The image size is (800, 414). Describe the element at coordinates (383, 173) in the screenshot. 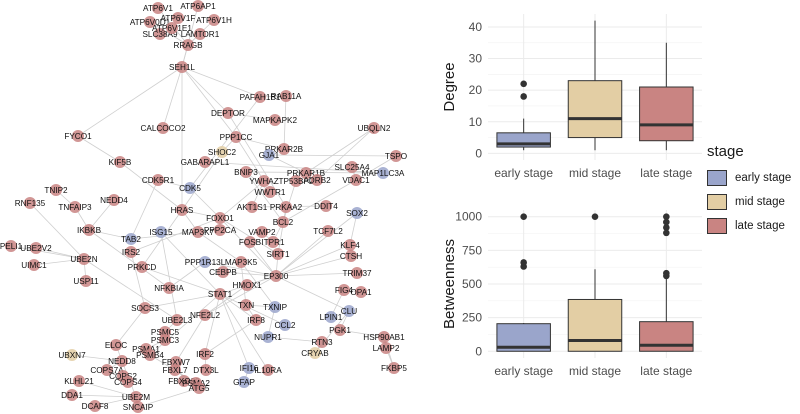

I see `network-node-label: MAP1LC3A` at that location.